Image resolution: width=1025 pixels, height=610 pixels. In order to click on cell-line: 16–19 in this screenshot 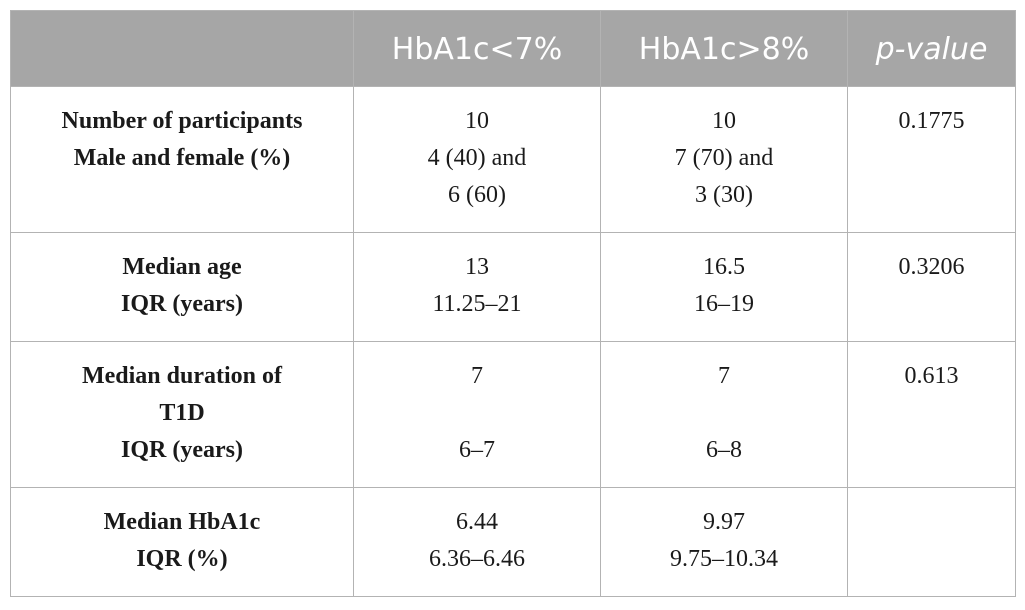, I will do `click(724, 304)`.